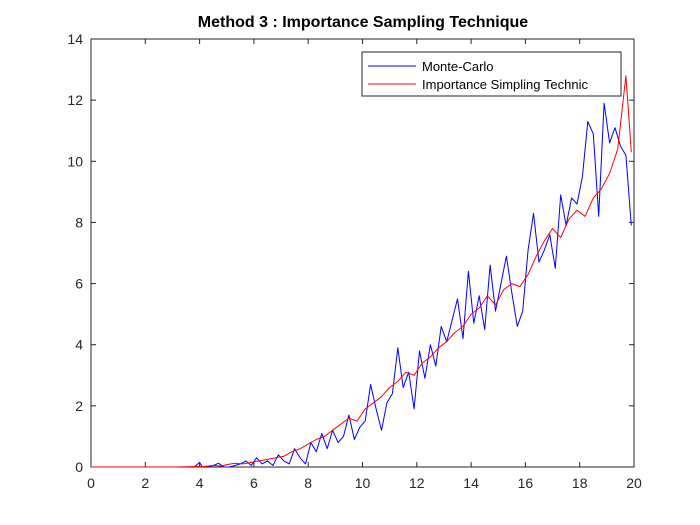 The height and width of the screenshot is (525, 700). Describe the element at coordinates (200, 483) in the screenshot. I see `x-tick-label: 4` at that location.